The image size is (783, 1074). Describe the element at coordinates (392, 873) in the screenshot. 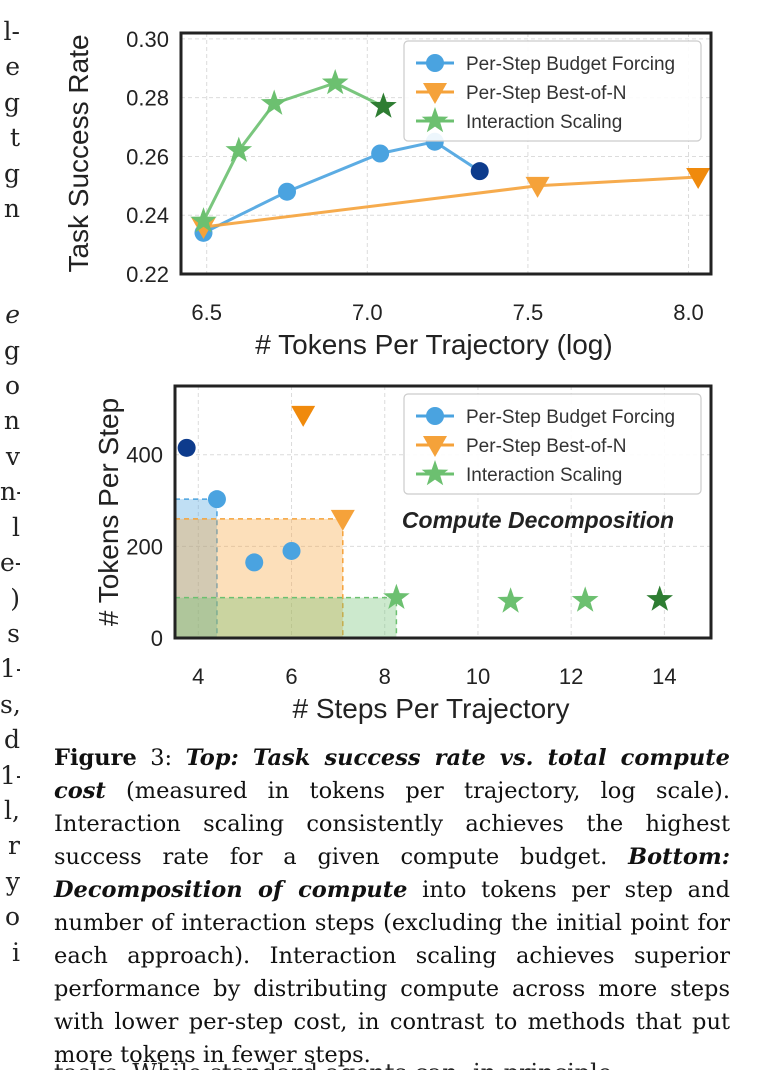

I see `caption-bottom-label: Bottom: Decomposition of compute` at that location.